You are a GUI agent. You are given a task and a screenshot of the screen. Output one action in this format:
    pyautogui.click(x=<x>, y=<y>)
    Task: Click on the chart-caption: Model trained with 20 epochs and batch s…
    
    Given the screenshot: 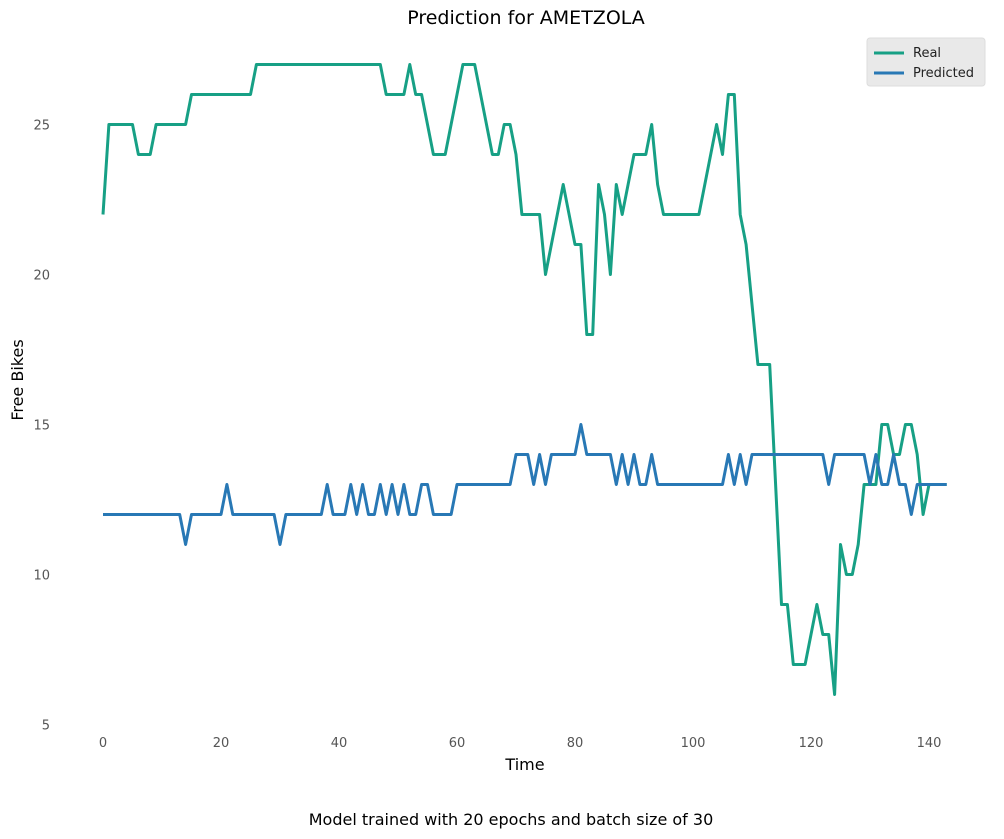 What is the action you would take?
    pyautogui.click(x=511, y=819)
    